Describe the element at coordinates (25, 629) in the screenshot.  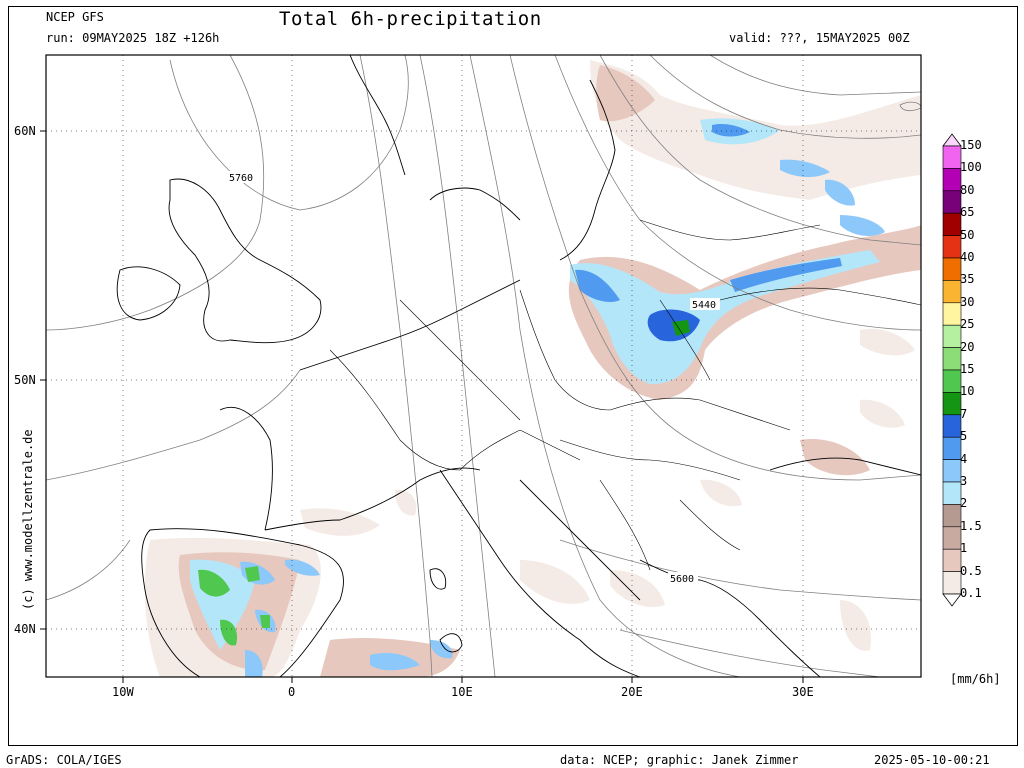
I see `lat-label-40n: 40N` at that location.